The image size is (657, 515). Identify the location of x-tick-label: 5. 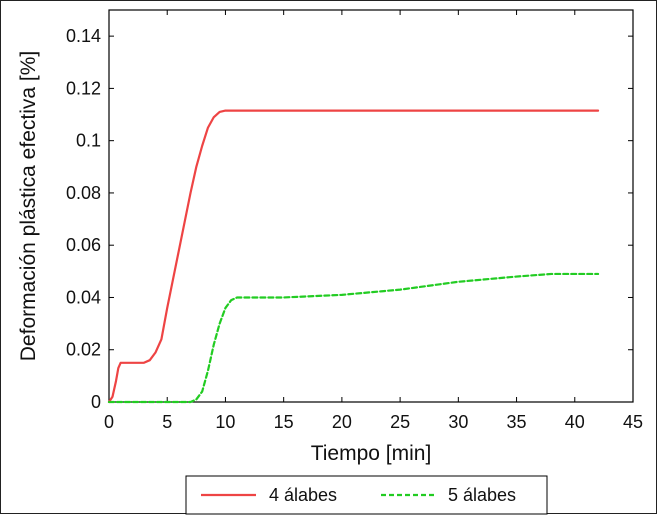
(167, 422).